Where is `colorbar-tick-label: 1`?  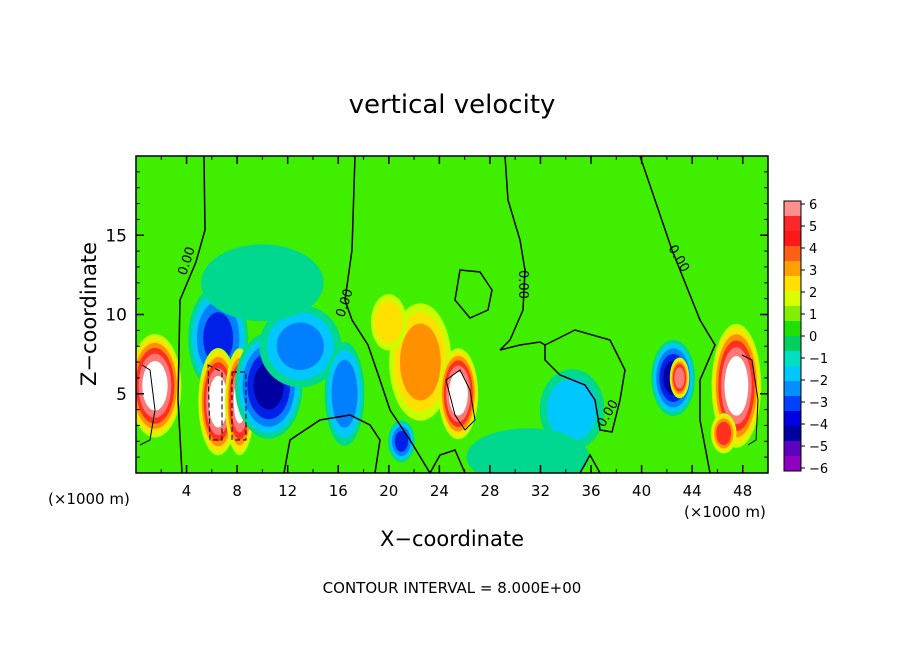
colorbar-tick-label: 1 is located at coordinates (813, 315).